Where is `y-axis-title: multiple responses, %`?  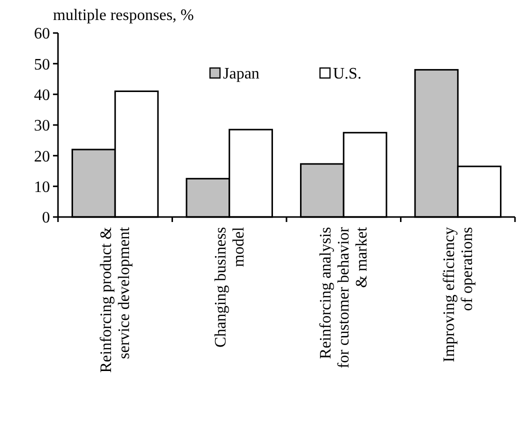 y-axis-title: multiple responses, % is located at coordinates (123, 15).